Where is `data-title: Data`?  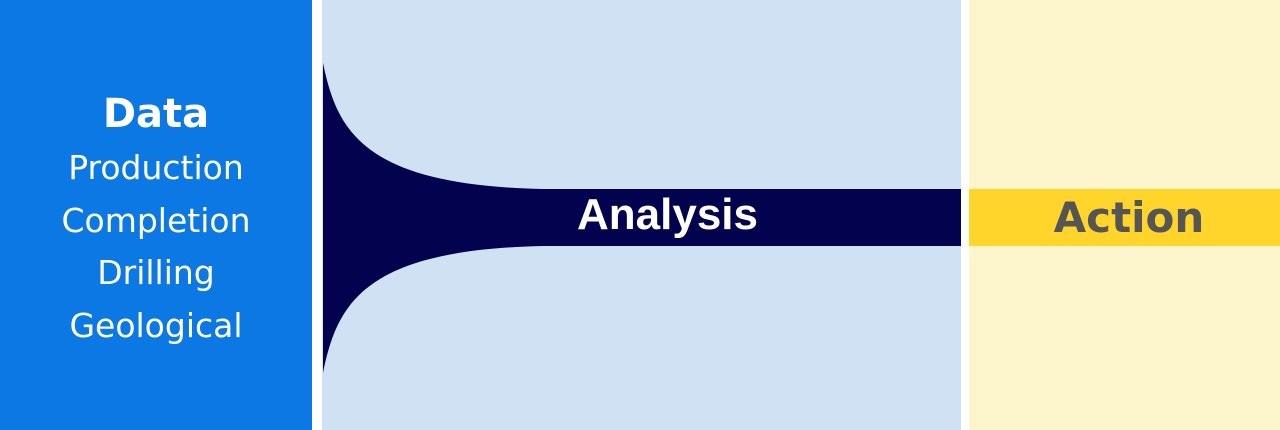
data-title: Data is located at coordinates (156, 114).